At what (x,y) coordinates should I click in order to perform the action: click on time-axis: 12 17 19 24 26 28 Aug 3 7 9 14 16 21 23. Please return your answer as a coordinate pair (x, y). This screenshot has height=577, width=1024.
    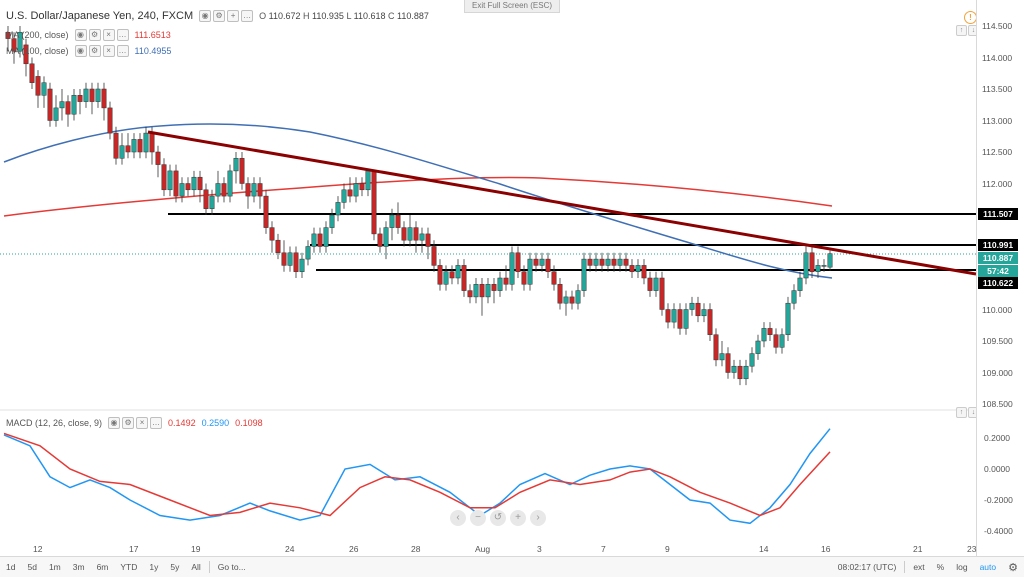
    Looking at the image, I should click on (488, 548).